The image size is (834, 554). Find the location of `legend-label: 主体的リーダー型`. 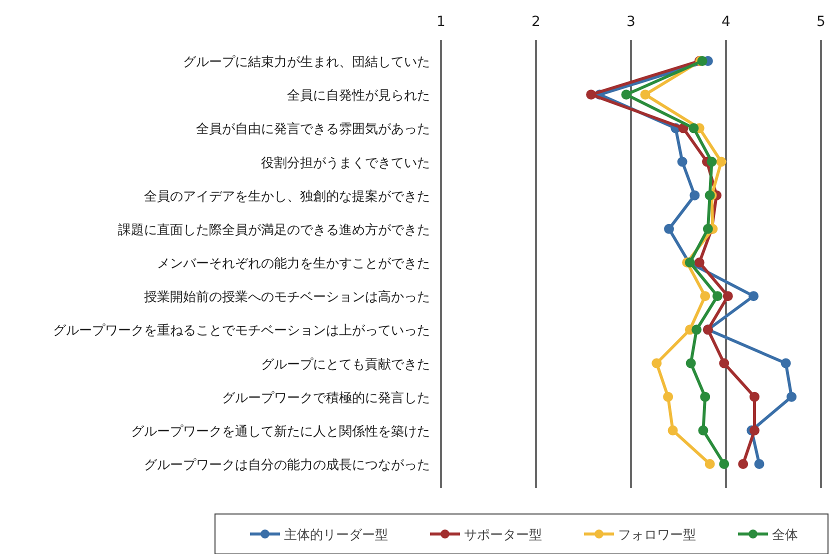

legend-label: 主体的リーダー型 is located at coordinates (336, 535).